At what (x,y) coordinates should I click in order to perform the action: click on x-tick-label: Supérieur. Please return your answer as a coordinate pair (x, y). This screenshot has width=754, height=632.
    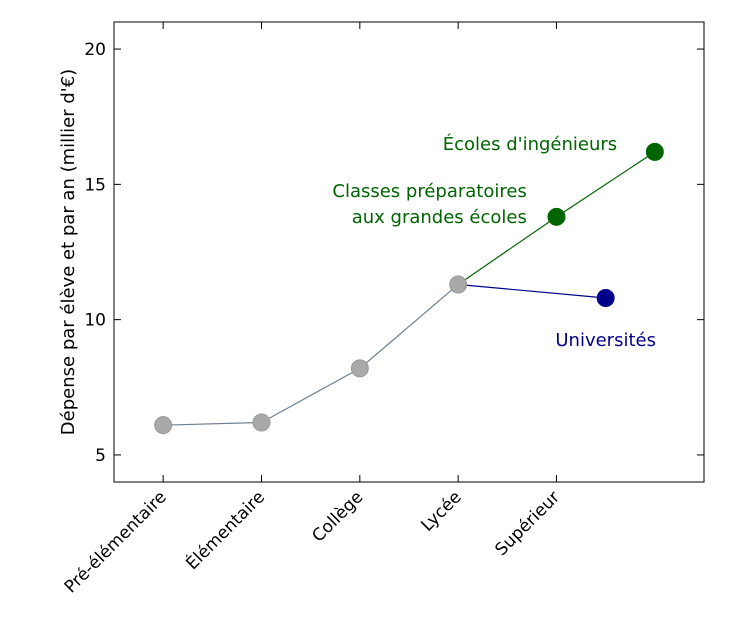
    Looking at the image, I should click on (527, 523).